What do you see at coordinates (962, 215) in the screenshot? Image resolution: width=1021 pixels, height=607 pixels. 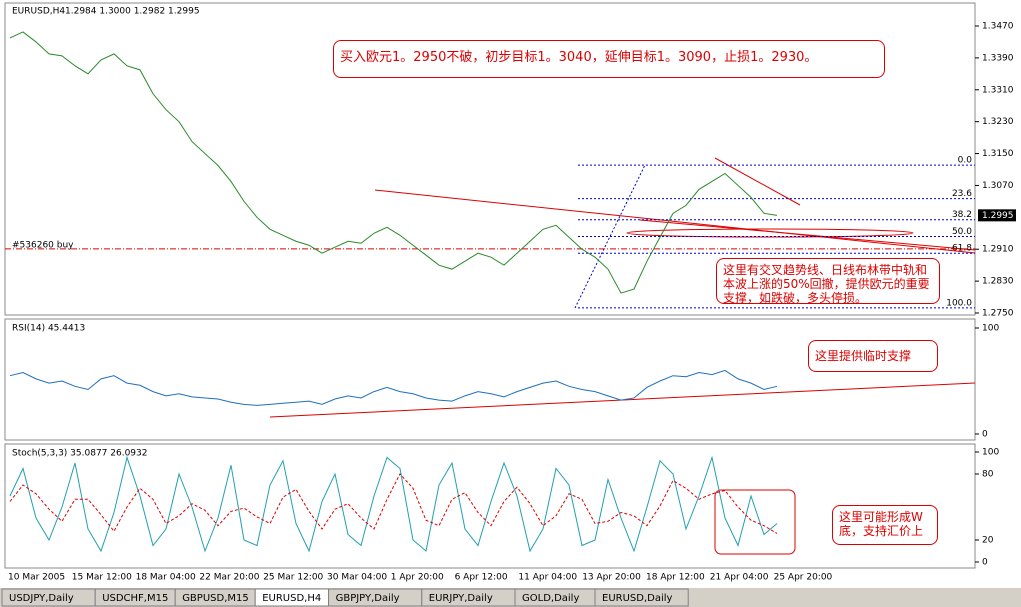 I see `fib-label: 38.2` at bounding box center [962, 215].